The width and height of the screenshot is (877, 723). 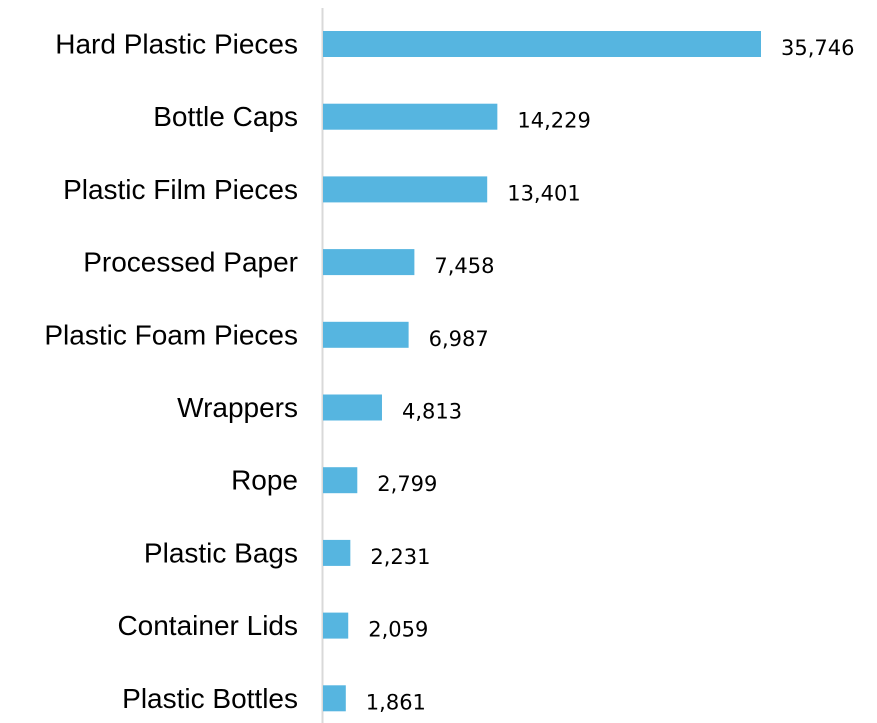 What do you see at coordinates (225, 116) in the screenshot?
I see `category-label: Bottle Caps` at bounding box center [225, 116].